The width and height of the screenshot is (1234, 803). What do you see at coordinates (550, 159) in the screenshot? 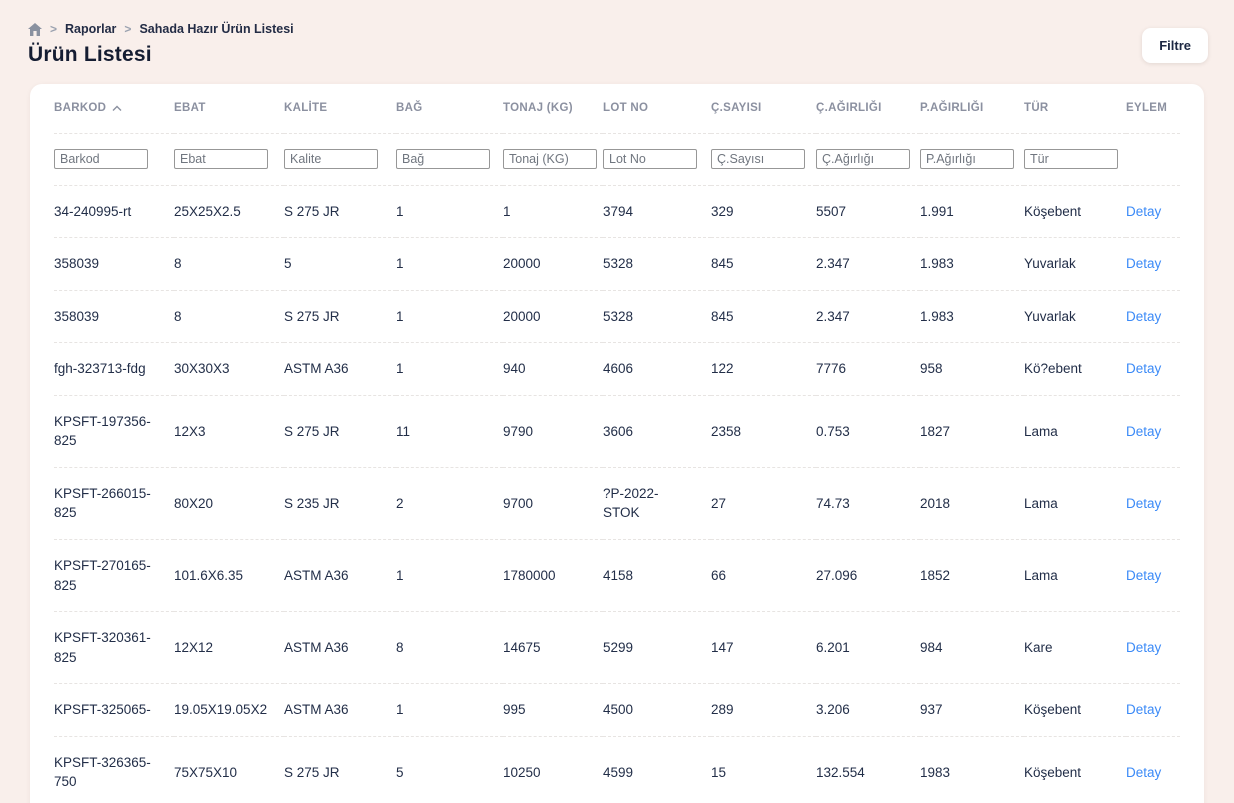
I see `filter-input-tonaj` at bounding box center [550, 159].